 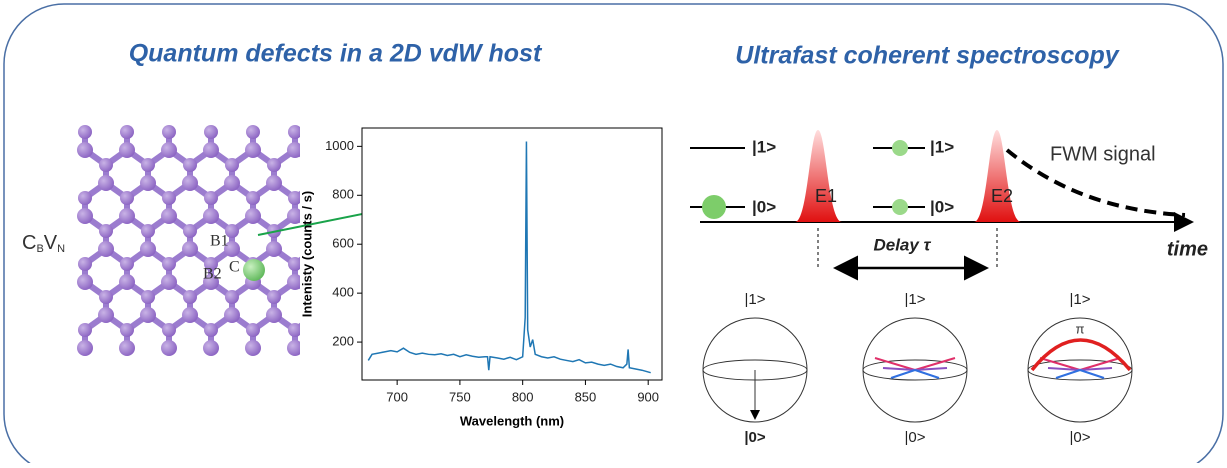 What do you see at coordinates (1095, 182) in the screenshot?
I see `fwm-decay` at bounding box center [1095, 182].